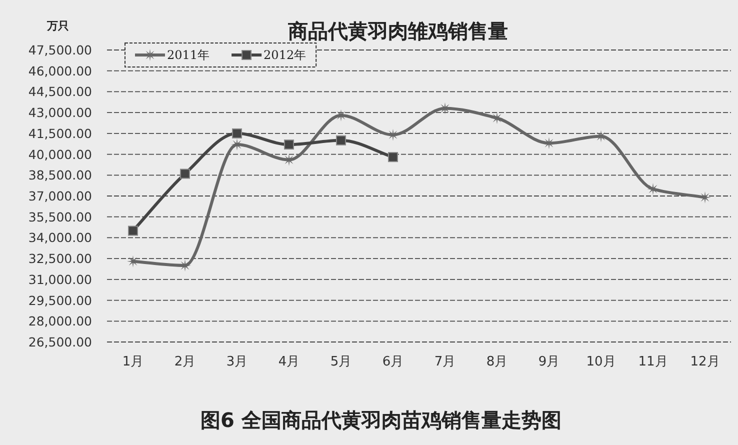 The width and height of the screenshot is (738, 445). Describe the element at coordinates (60, 50) in the screenshot. I see `y-tick-label: 47,500.00` at that location.